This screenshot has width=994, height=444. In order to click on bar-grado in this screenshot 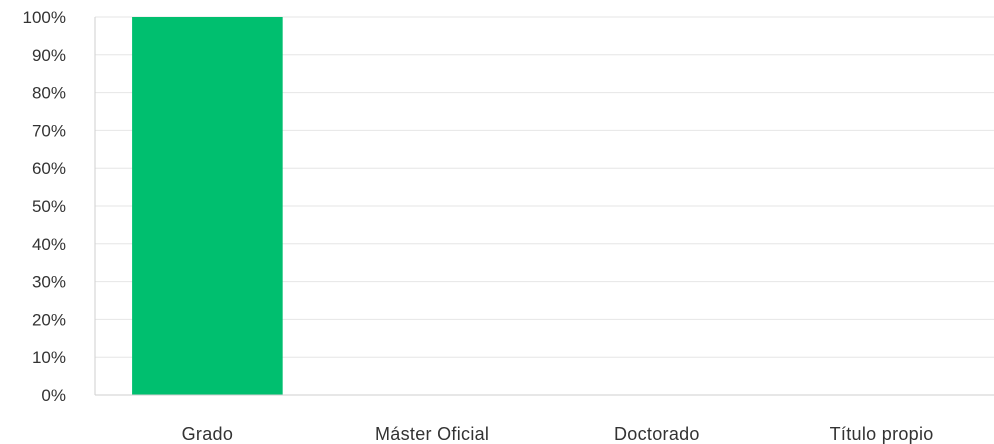, I will do `click(207, 206)`.